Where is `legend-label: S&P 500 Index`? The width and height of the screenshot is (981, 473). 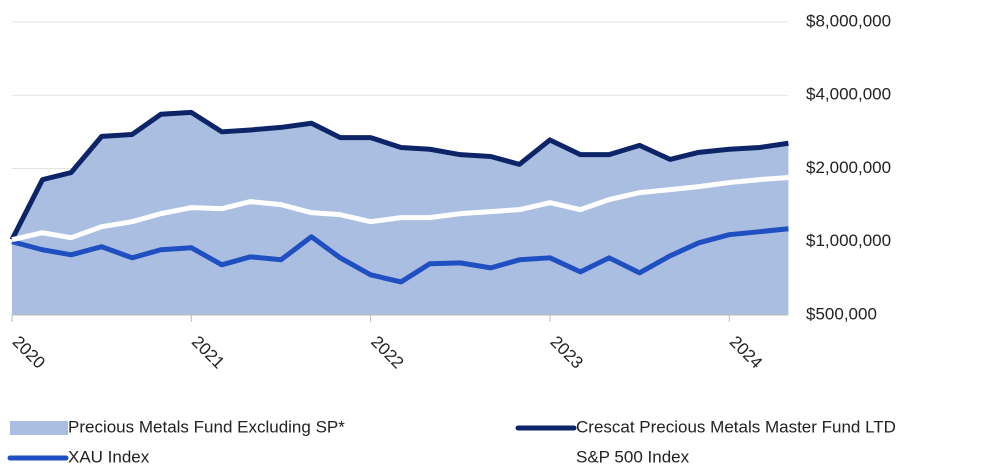 legend-label: S&P 500 Index is located at coordinates (633, 456).